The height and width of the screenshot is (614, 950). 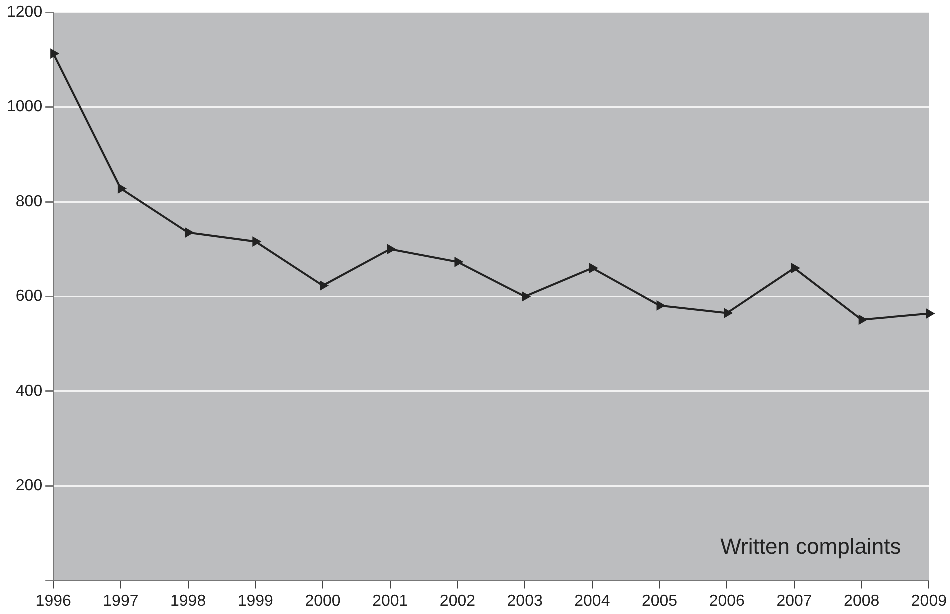 I want to click on x-tick-label: 1996, so click(x=54, y=601).